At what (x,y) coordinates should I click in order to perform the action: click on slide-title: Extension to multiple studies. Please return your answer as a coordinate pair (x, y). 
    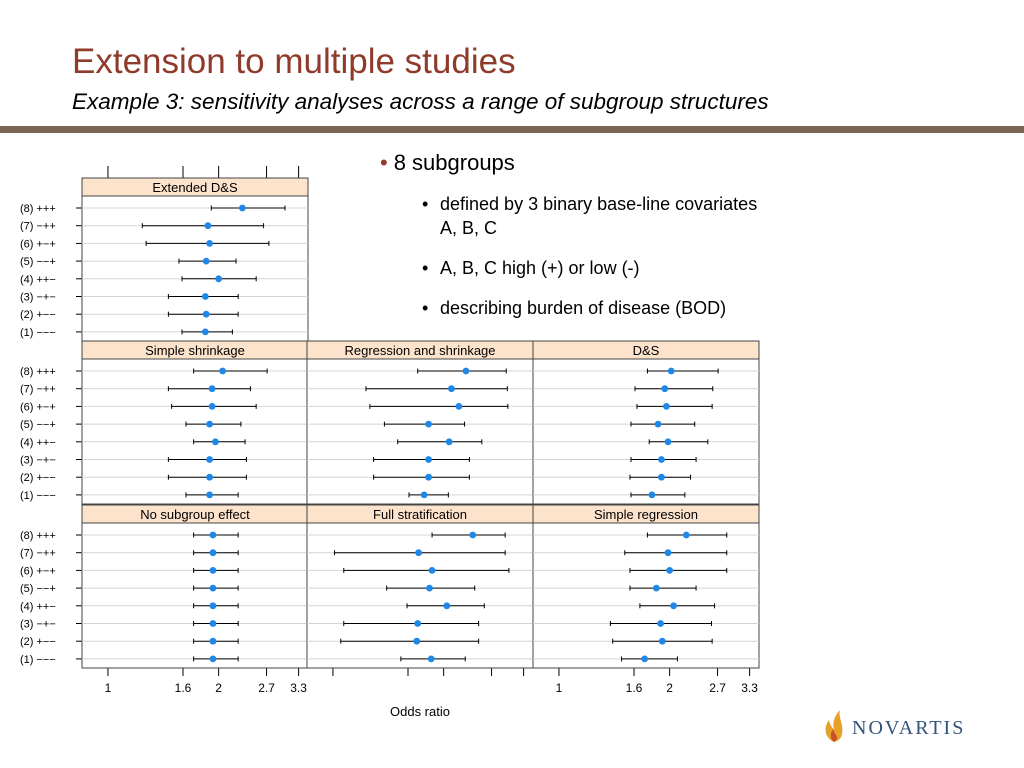
    Looking at the image, I should click on (294, 61).